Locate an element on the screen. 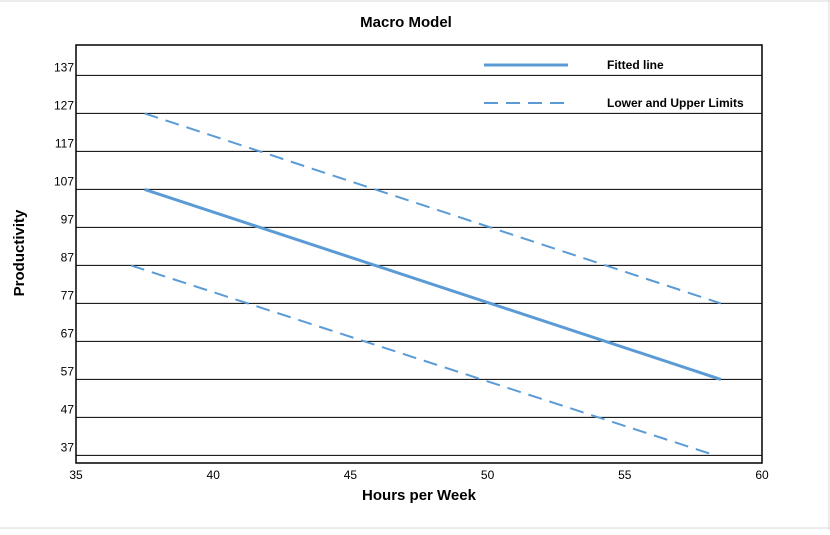  y-tick-label: 37 is located at coordinates (68, 447).